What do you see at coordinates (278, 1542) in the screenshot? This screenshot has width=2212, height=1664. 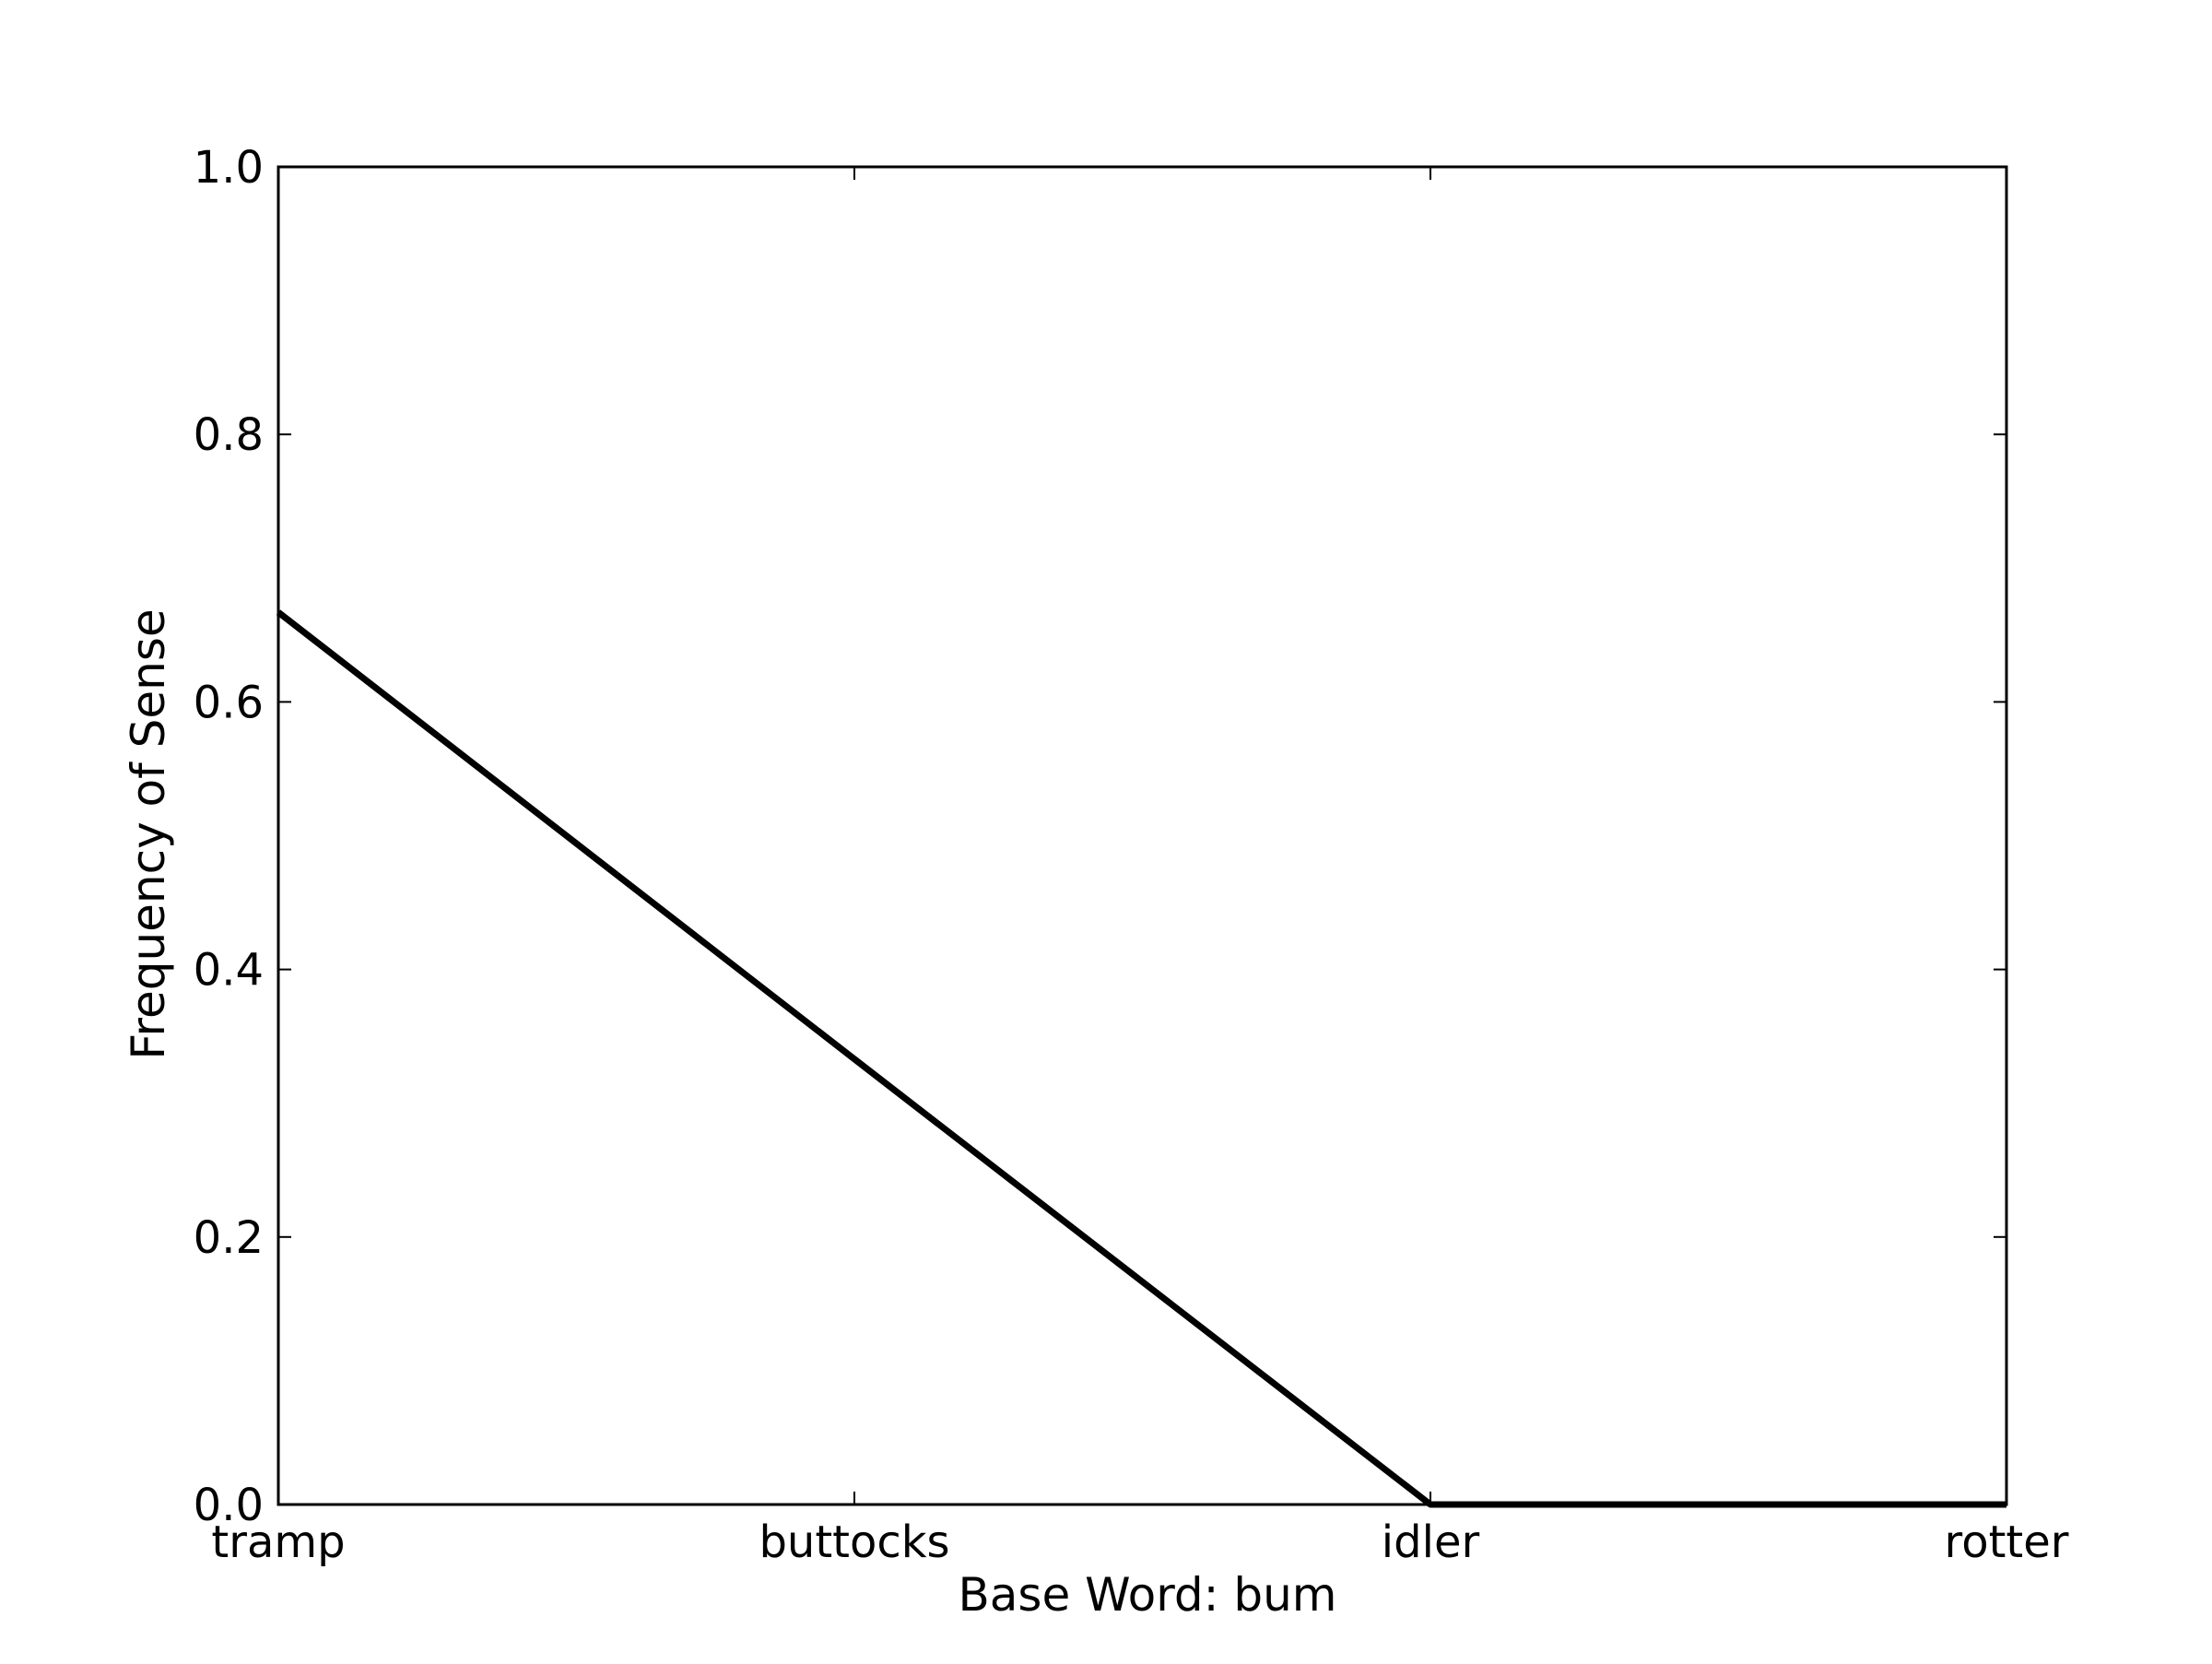 I see `x-tick-label: tramp` at bounding box center [278, 1542].